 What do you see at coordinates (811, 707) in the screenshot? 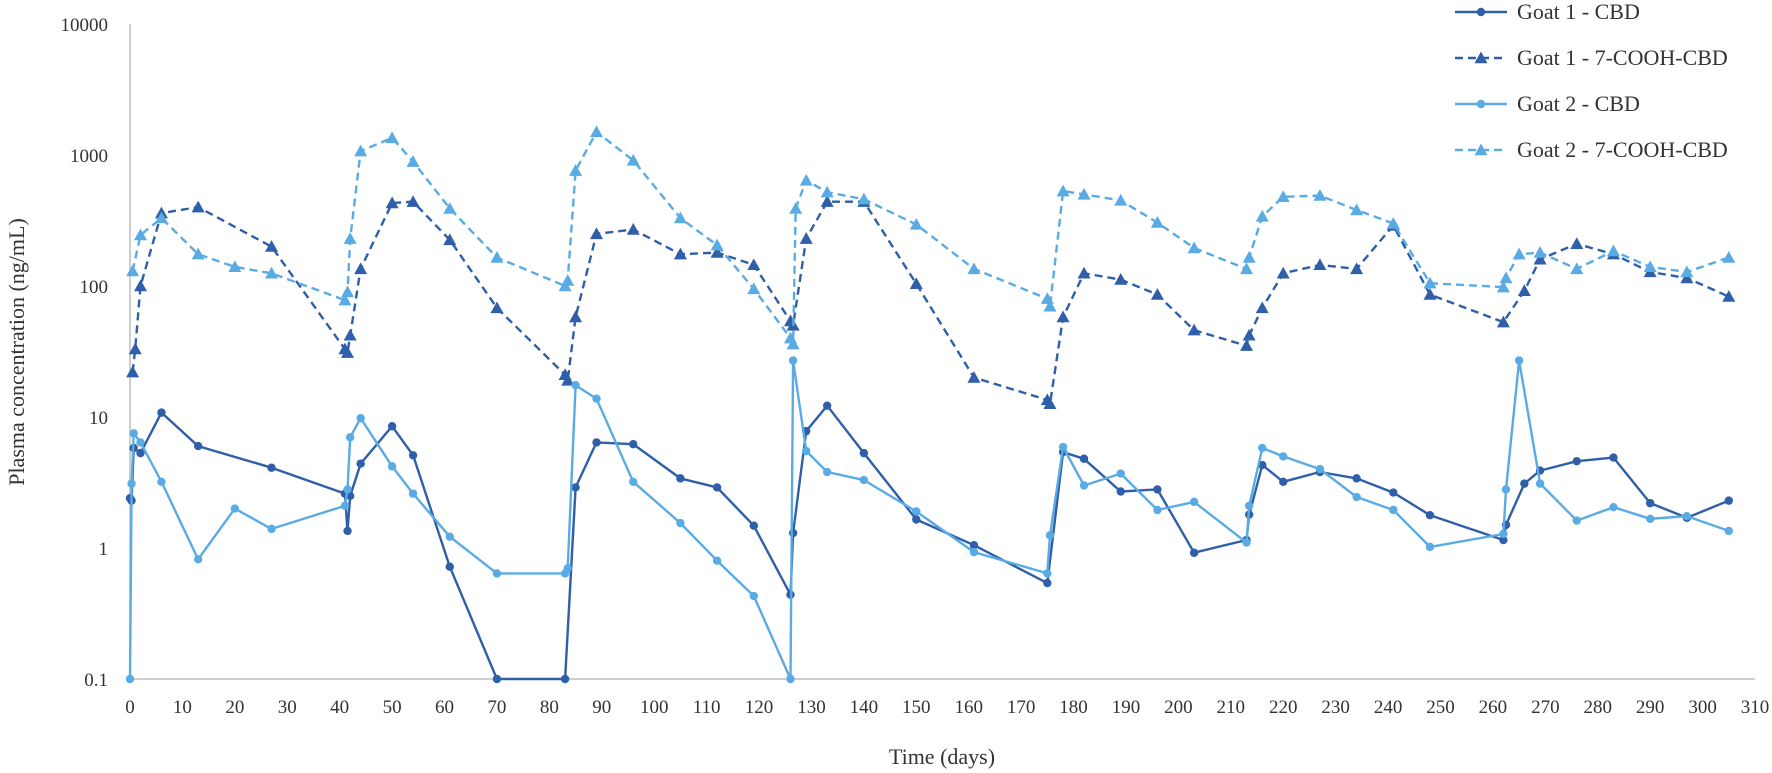
I see `x-tick-label: 130` at bounding box center [811, 707].